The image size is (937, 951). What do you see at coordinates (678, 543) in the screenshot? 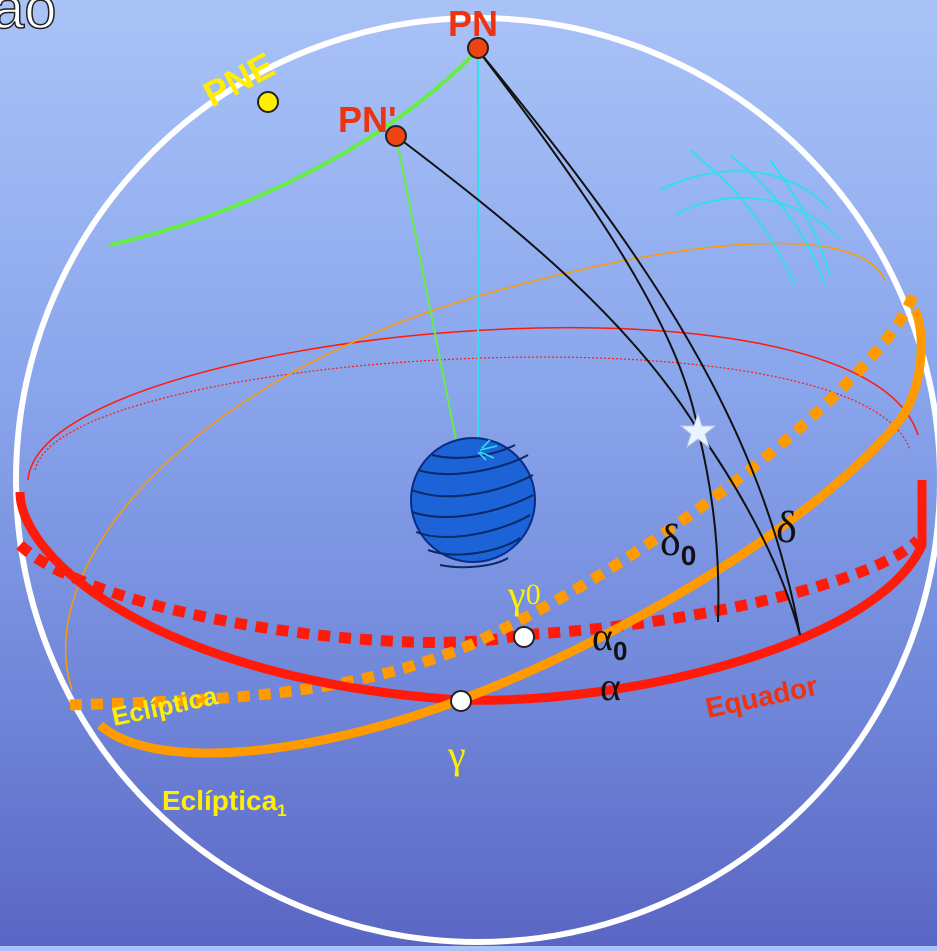
I see `delta0-label: δ0` at bounding box center [678, 543].